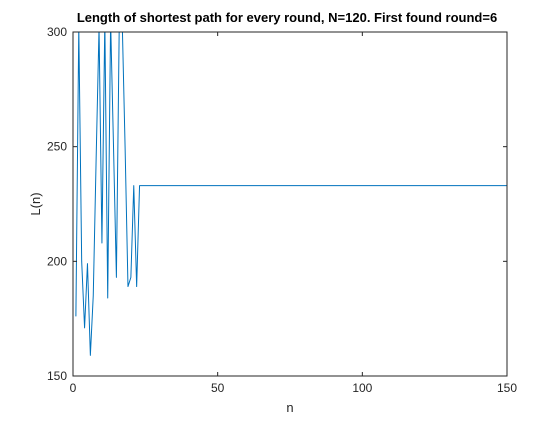 The image size is (560, 425). Describe the element at coordinates (57, 147) in the screenshot. I see `y-tick-label: 250` at that location.